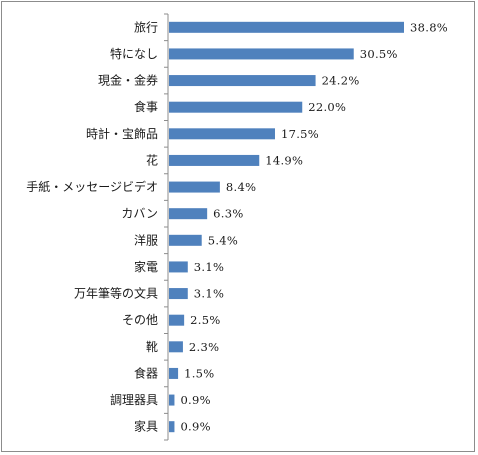  What do you see at coordinates (116, 293) in the screenshot?
I see `category-label: 万年筆等の文具` at bounding box center [116, 293].